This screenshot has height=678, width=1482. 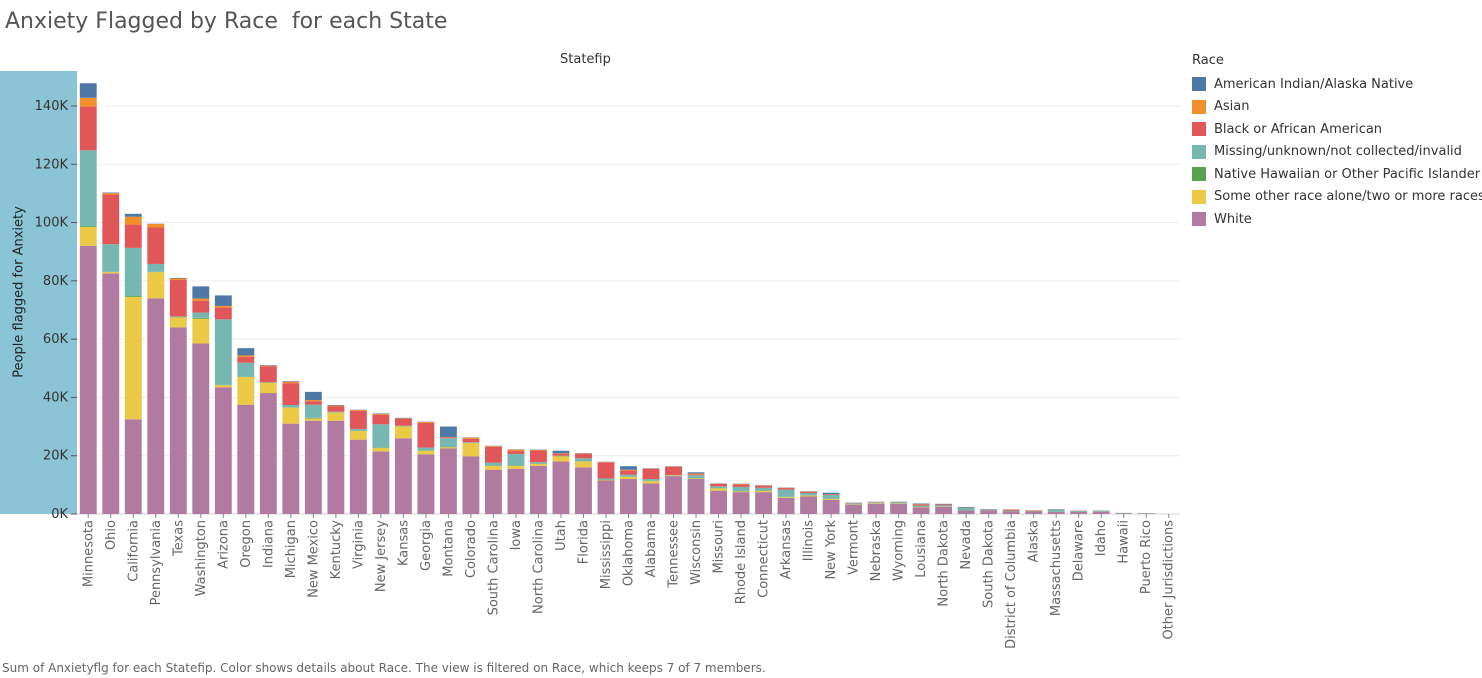 I want to click on legend-item-american-indian: American Indian/Alaska Native, so click(x=1337, y=84).